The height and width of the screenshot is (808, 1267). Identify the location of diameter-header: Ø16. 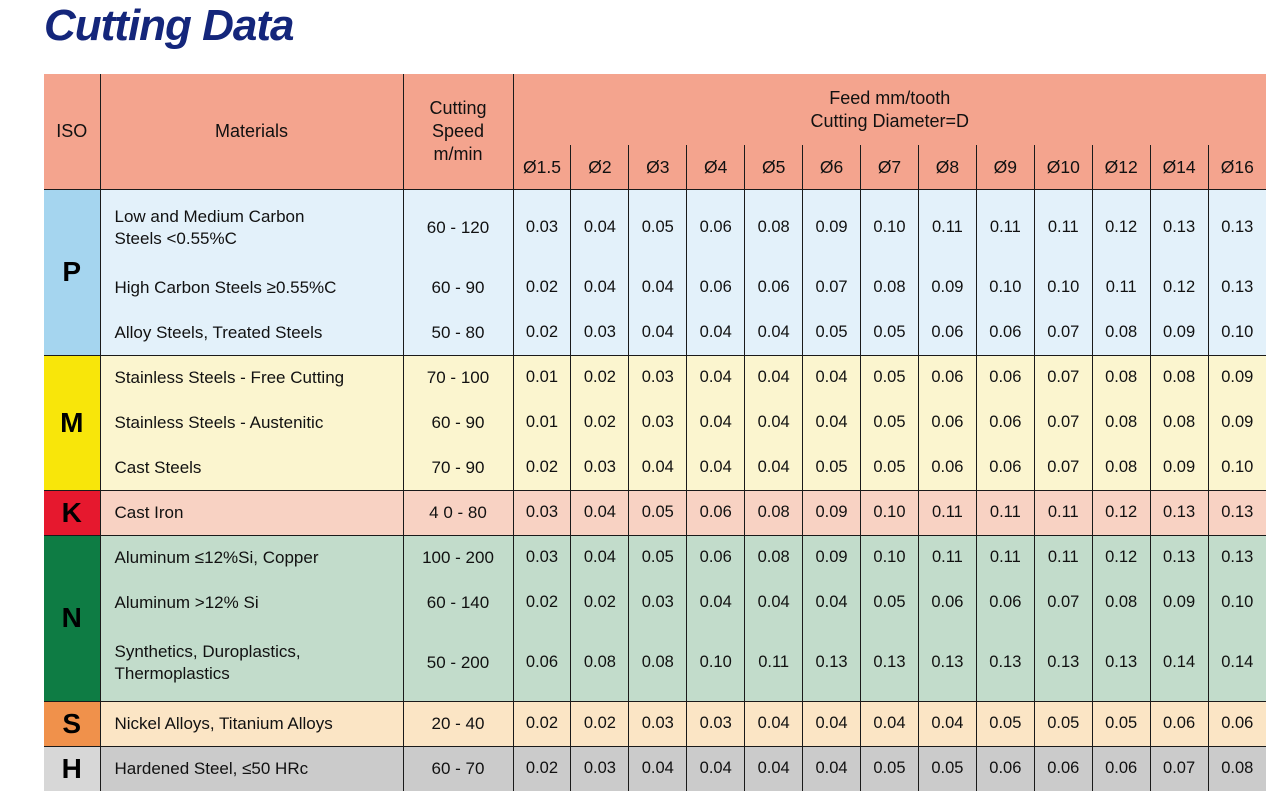
(1236, 167).